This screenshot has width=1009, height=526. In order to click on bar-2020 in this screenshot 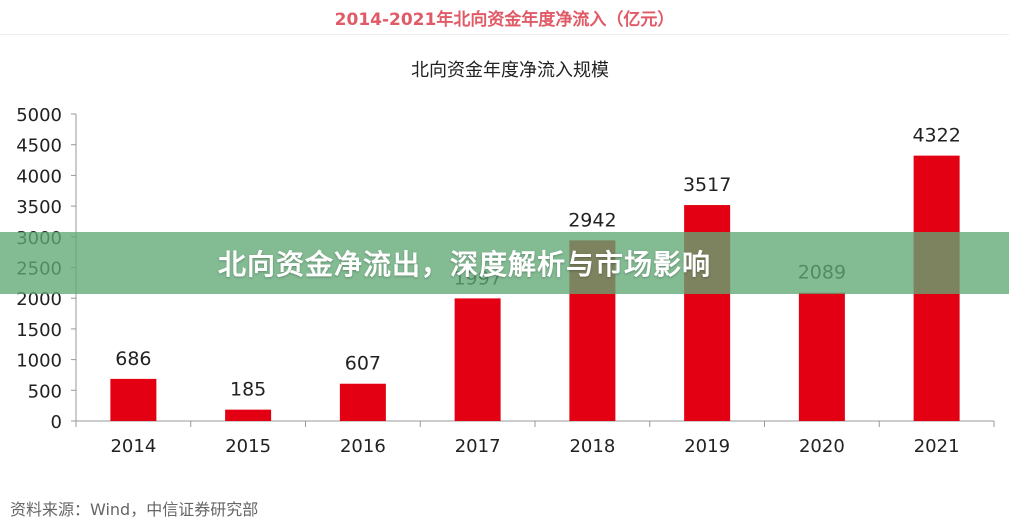, I will do `click(821, 356)`.